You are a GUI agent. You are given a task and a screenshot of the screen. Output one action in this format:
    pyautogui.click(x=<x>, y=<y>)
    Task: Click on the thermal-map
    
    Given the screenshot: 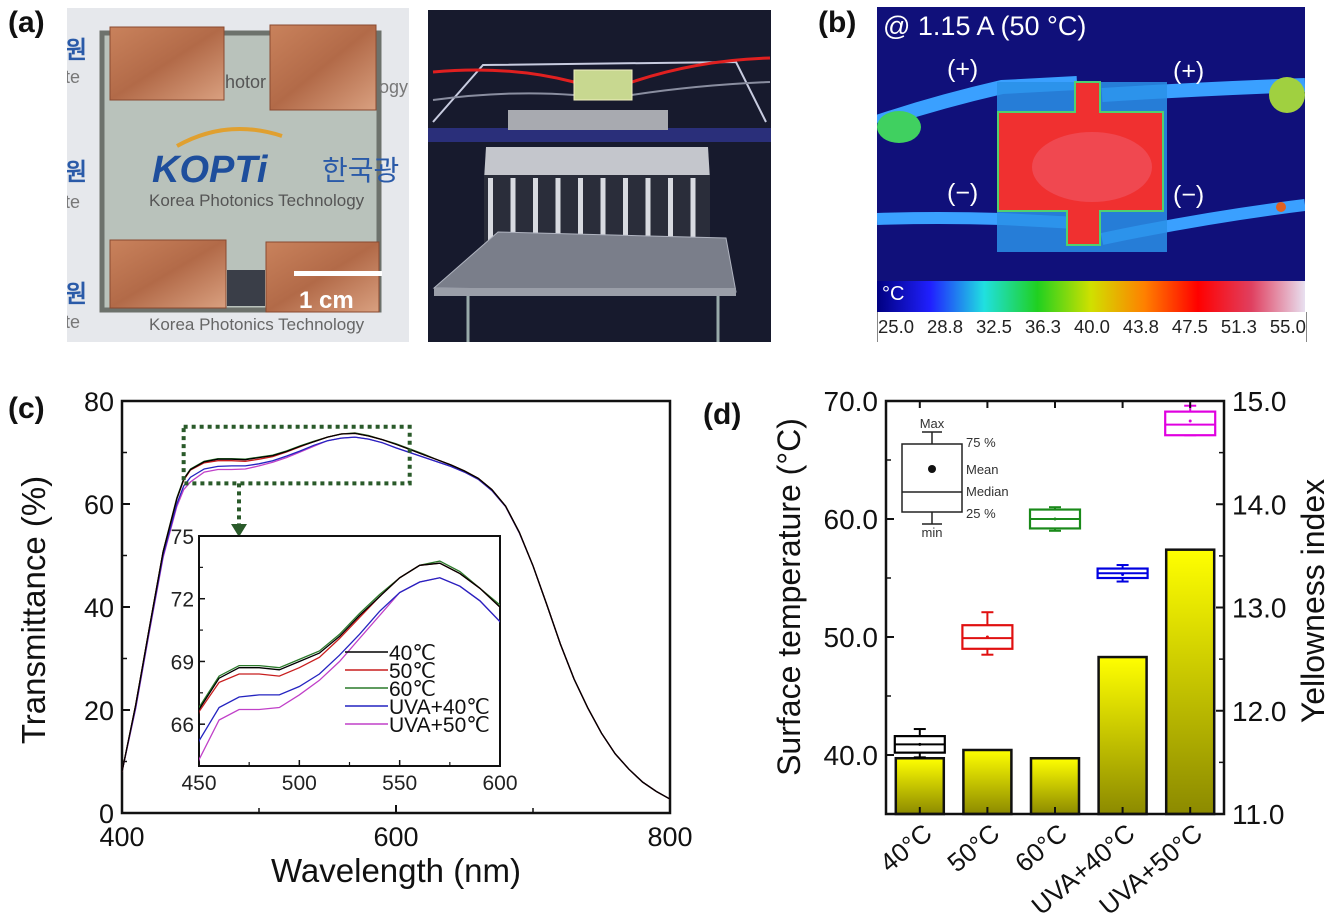 What is the action you would take?
    pyautogui.click(x=1091, y=144)
    